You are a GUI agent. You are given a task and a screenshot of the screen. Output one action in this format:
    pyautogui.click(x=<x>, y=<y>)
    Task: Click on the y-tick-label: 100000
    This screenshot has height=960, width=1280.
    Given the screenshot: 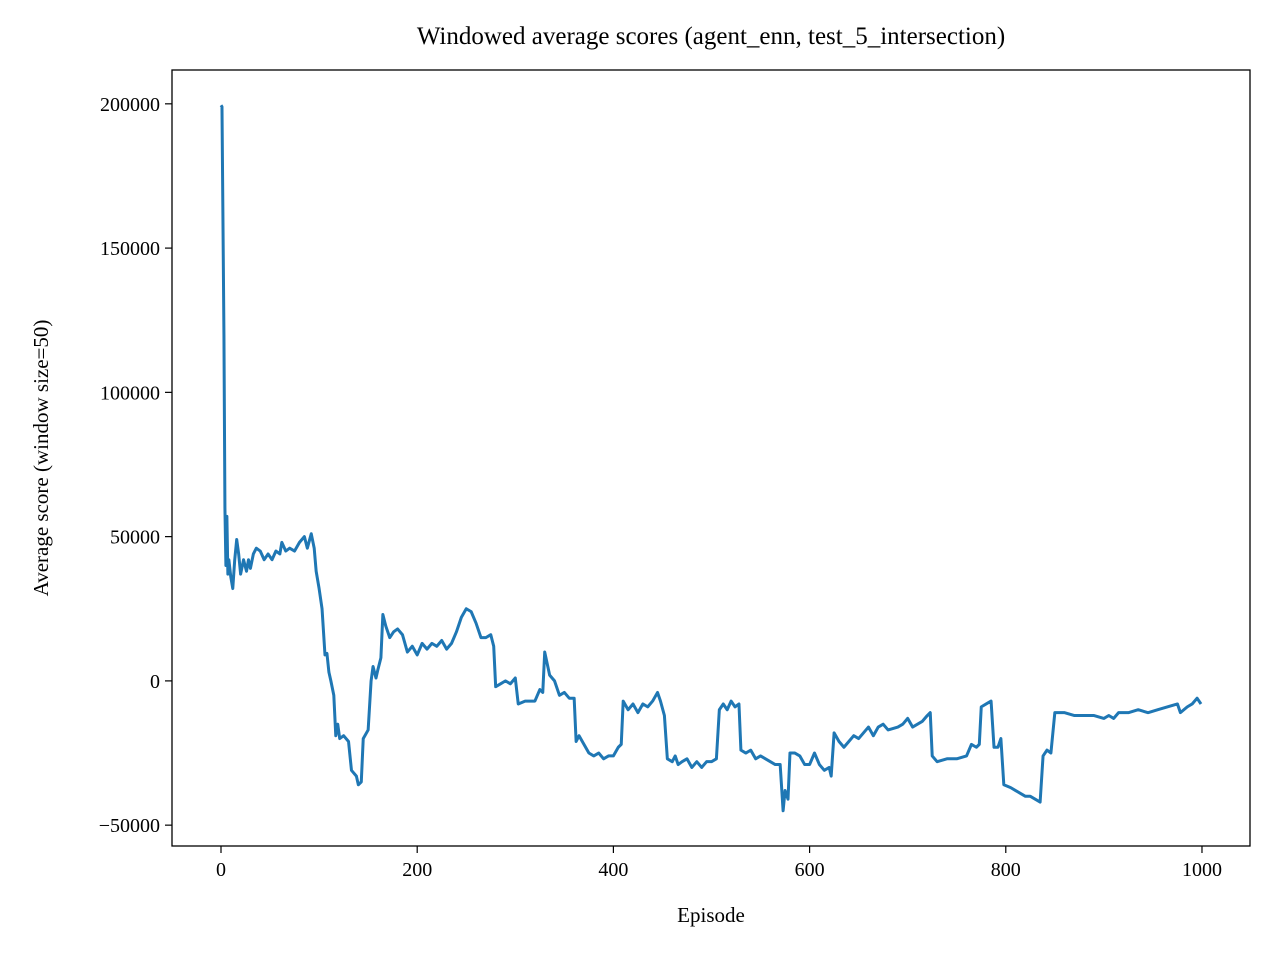 What is the action you would take?
    pyautogui.click(x=130, y=393)
    